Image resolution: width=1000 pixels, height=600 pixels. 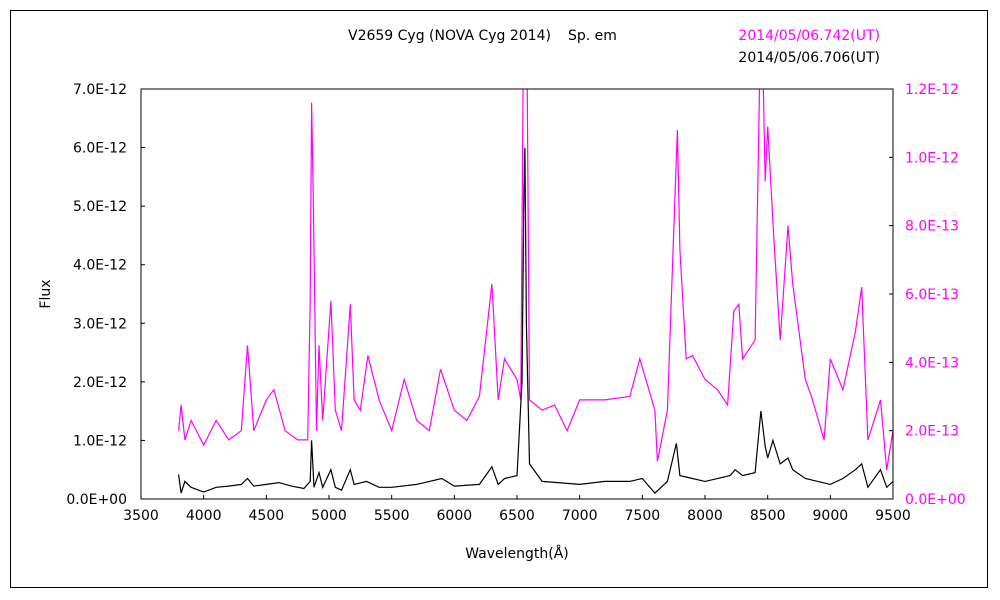 I want to click on x-tick-label: 5500, so click(x=392, y=516).